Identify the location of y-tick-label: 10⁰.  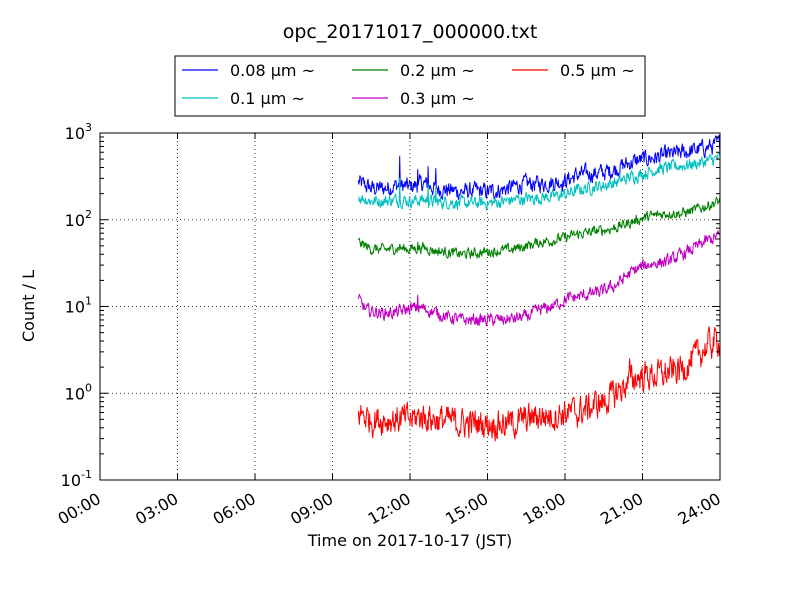
(78, 392).